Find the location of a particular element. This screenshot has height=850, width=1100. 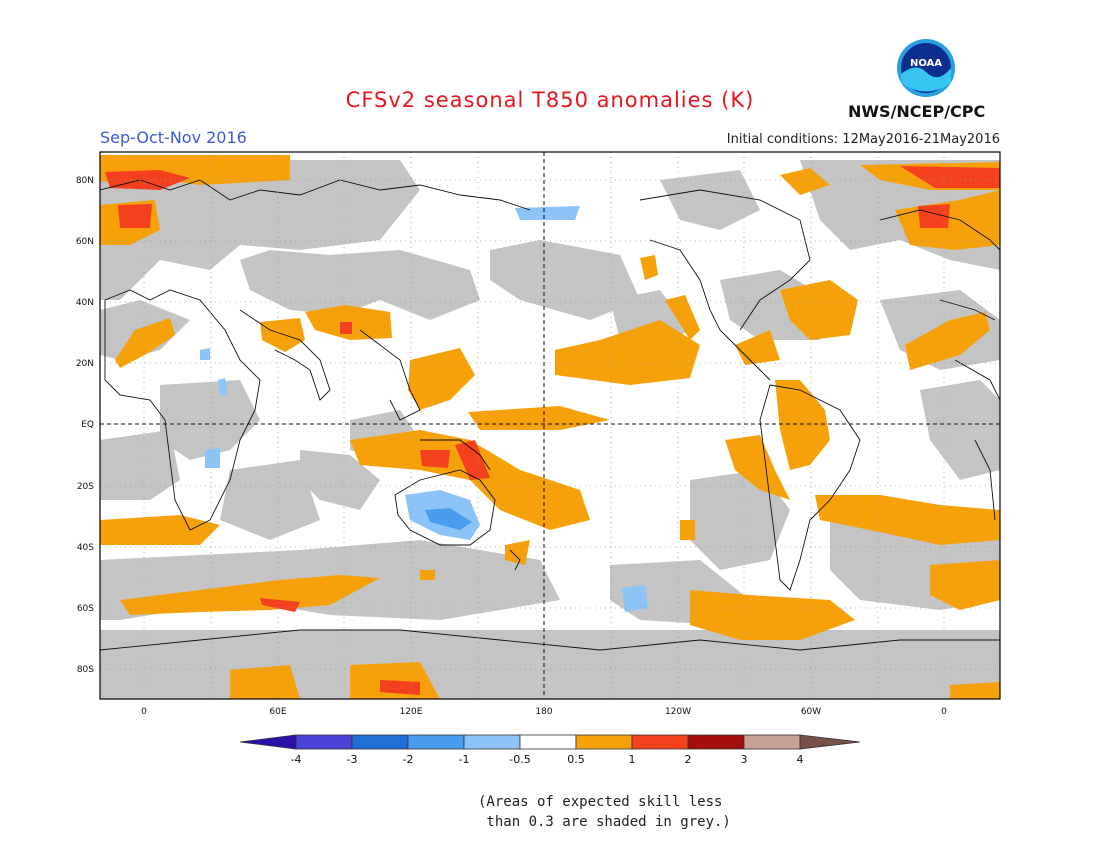

lat-label: 20S is located at coordinates (85, 487).